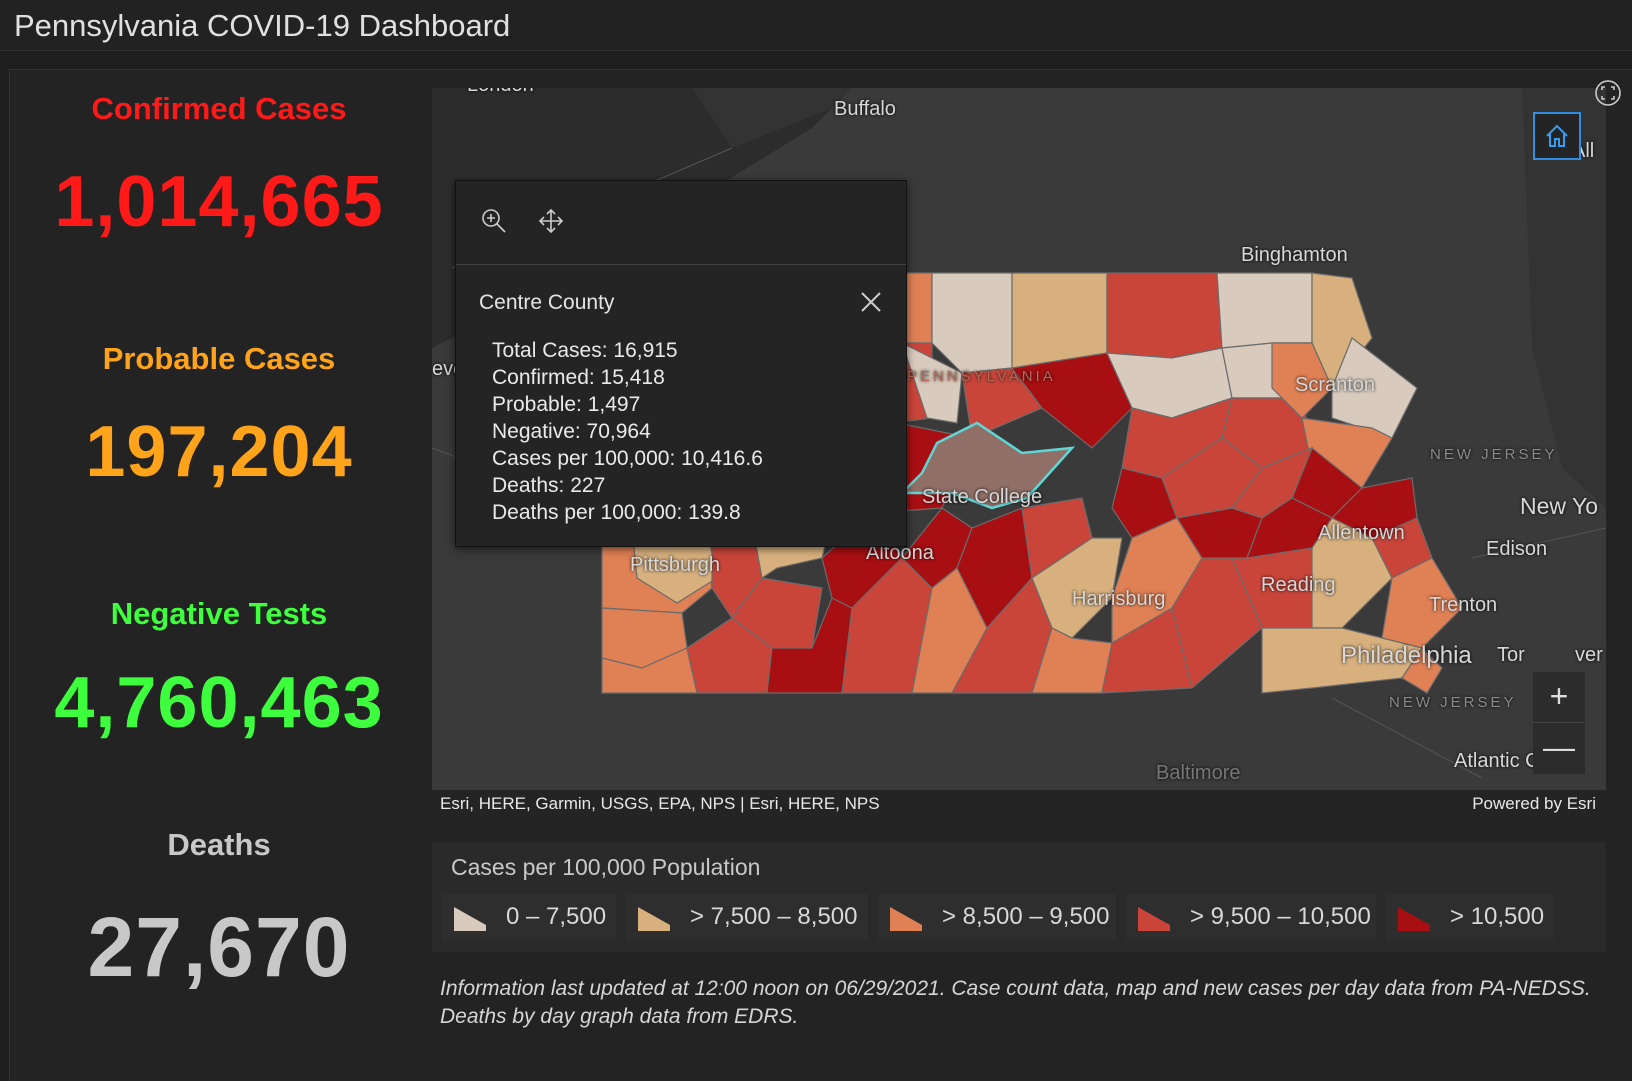 This screenshot has height=1081, width=1632. I want to click on city-label-altoona: Altoona, so click(900, 553).